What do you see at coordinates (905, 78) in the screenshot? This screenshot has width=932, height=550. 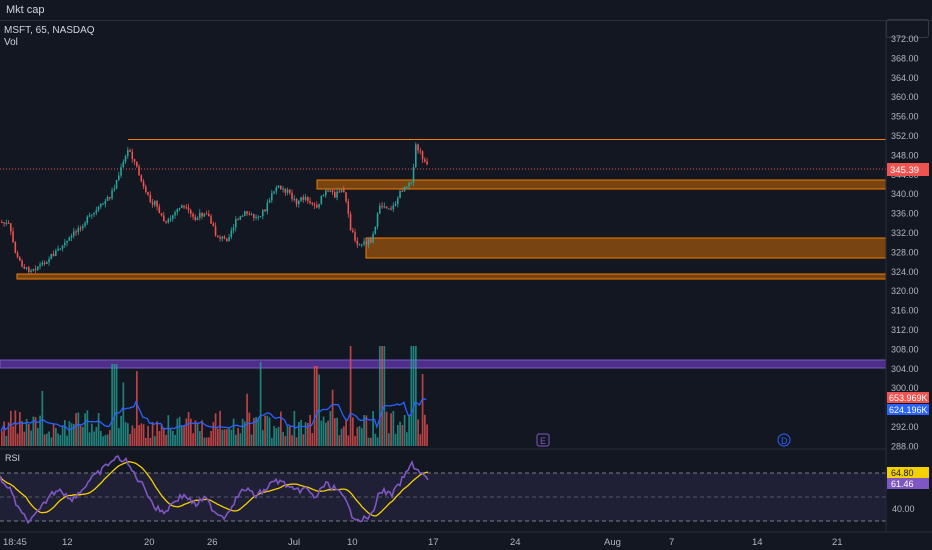 I see `price-tick-label: 364.00` at bounding box center [905, 78].